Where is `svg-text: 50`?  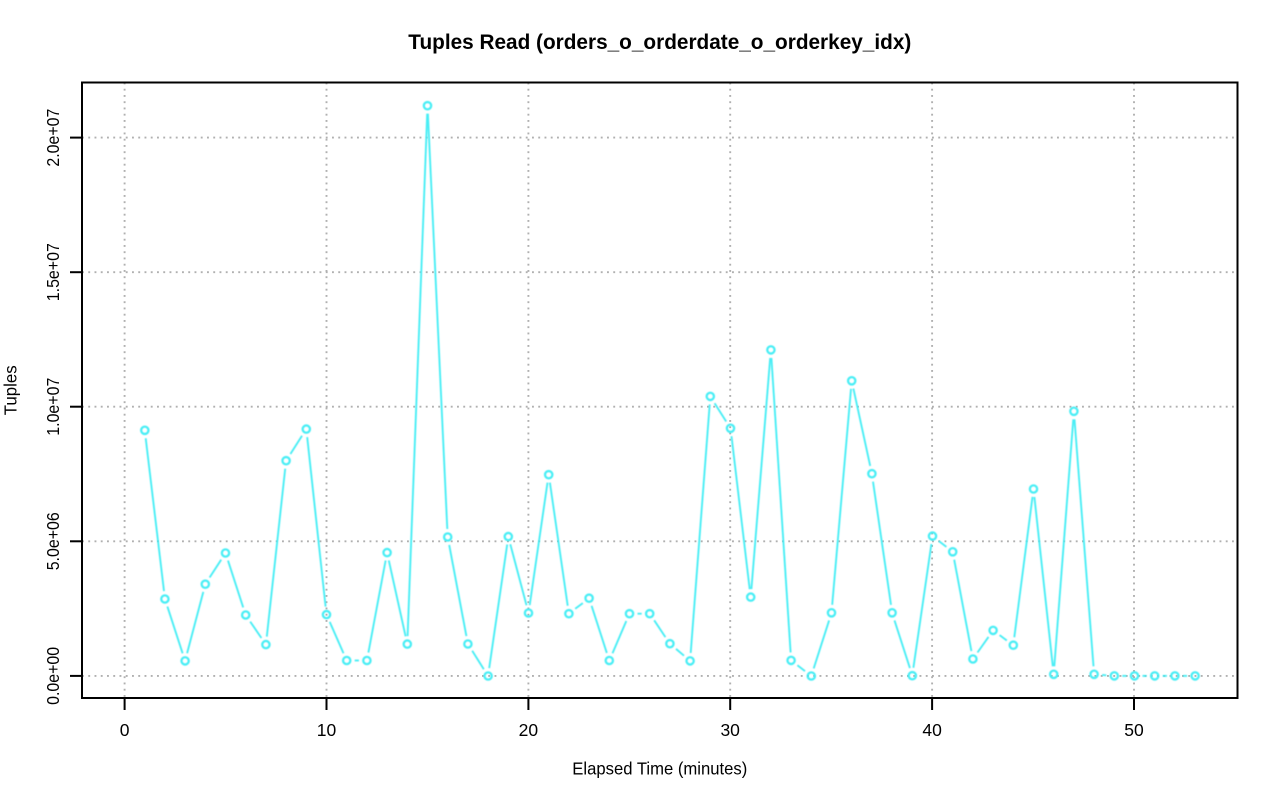 svg-text: 50 is located at coordinates (1134, 730).